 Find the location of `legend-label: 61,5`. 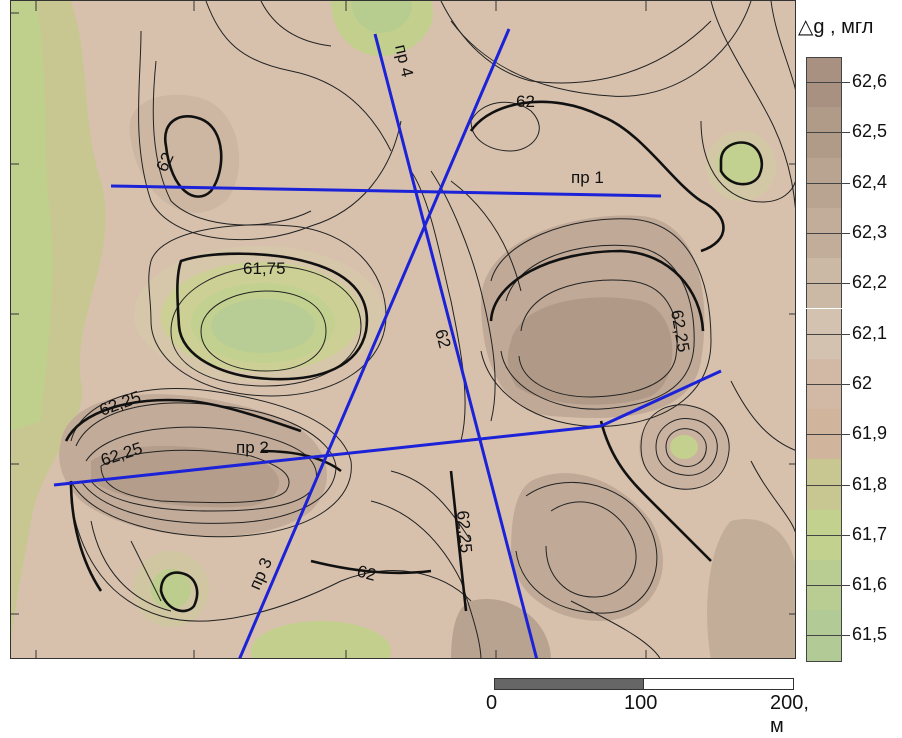

legend-label: 61,5 is located at coordinates (870, 634).